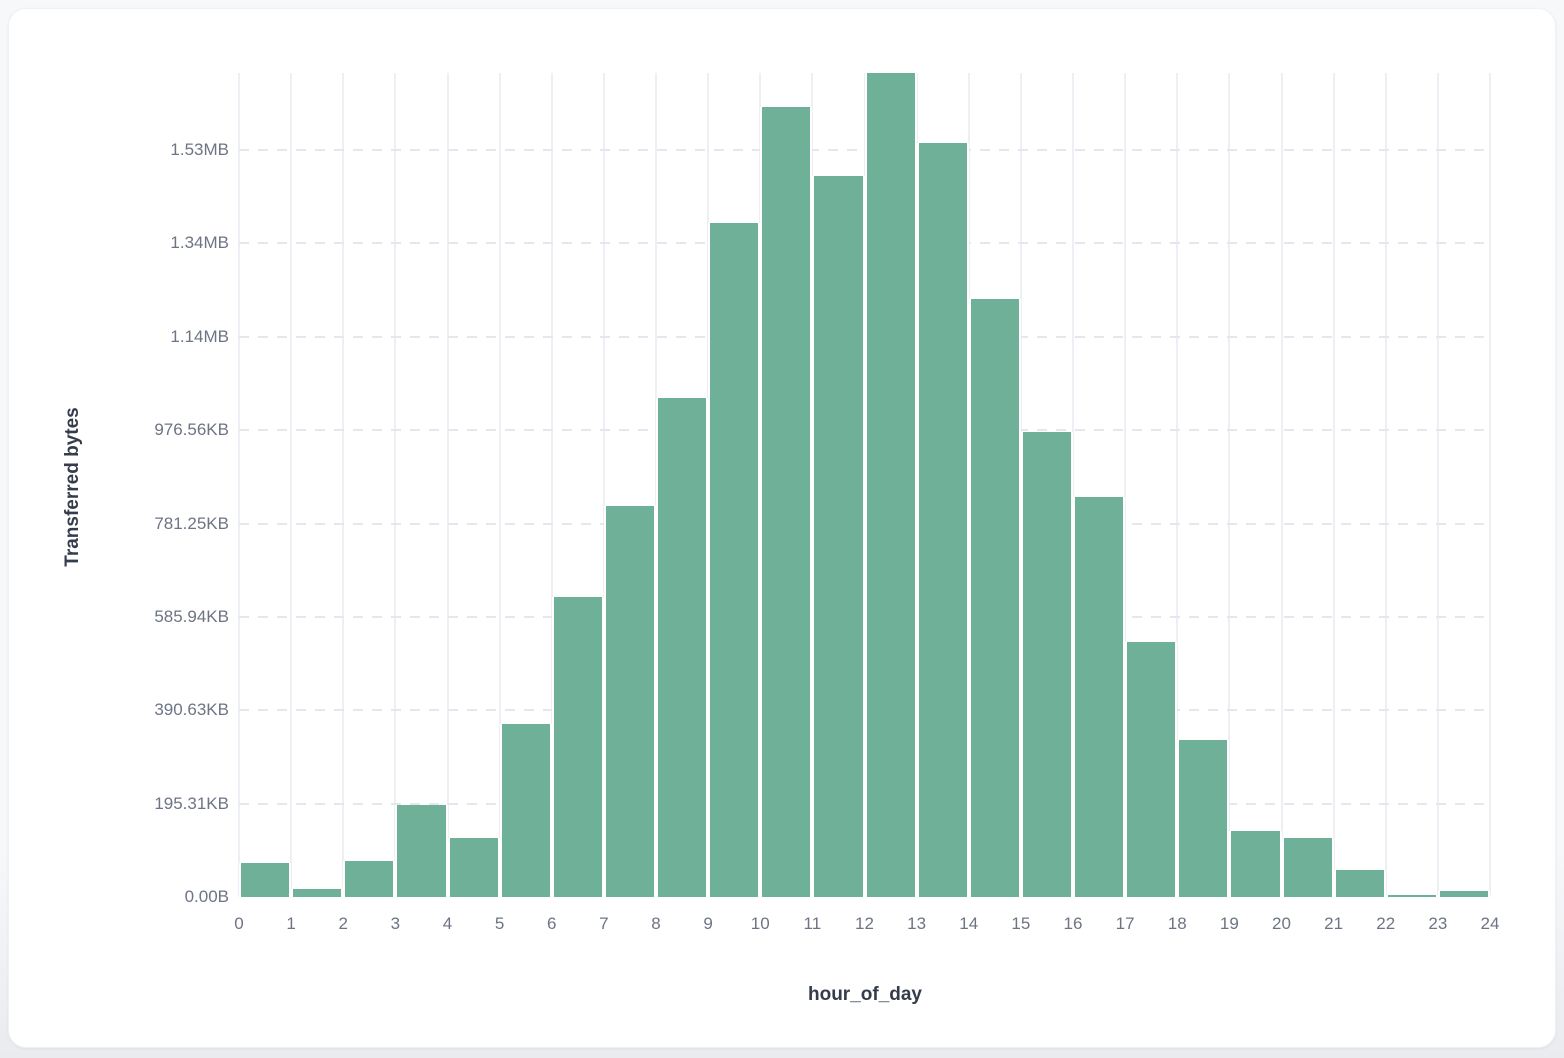  Describe the element at coordinates (199, 150) in the screenshot. I see `y-tick-label: 1.53MB` at that location.